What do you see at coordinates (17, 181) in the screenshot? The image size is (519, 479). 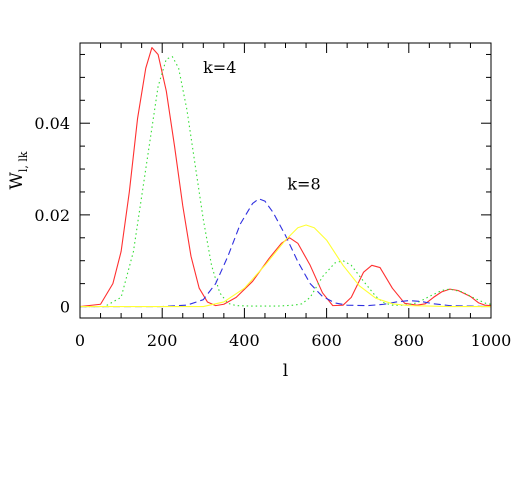 I see `y-axis-label-main: W` at bounding box center [17, 181].